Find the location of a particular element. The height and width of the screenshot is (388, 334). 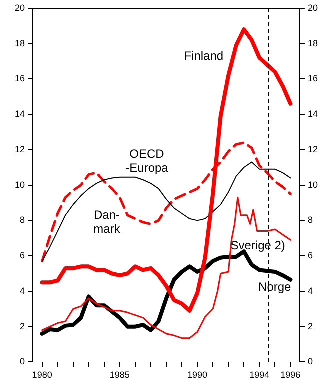

y2-tick-label: 12 is located at coordinates (313, 149).